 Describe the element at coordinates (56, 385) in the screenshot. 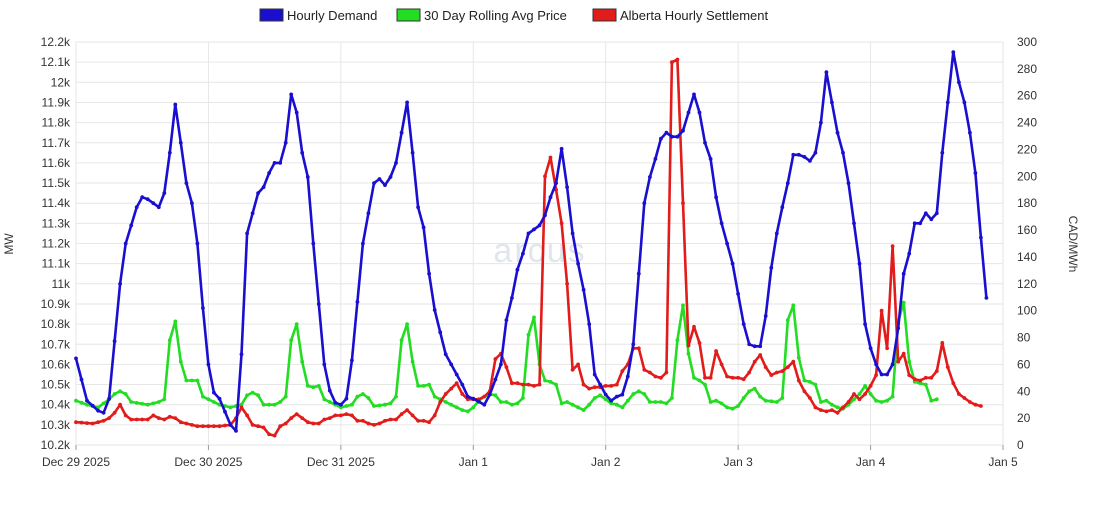

I see `left-tick-label: 10.5k` at that location.